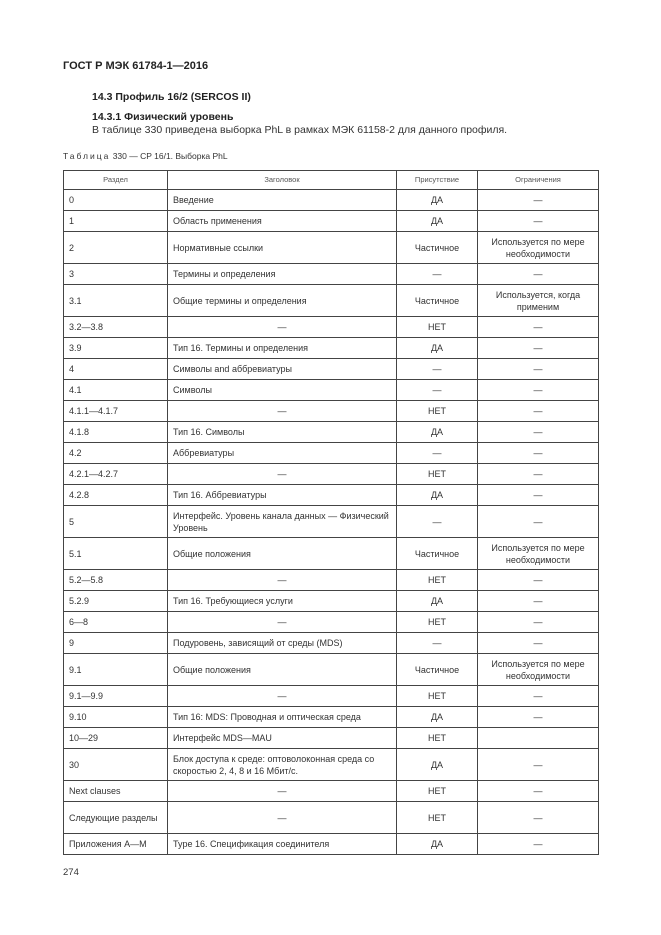 The height and width of the screenshot is (935, 661). What do you see at coordinates (87, 156) in the screenshot?
I see `caption-label: Таблица` at bounding box center [87, 156].